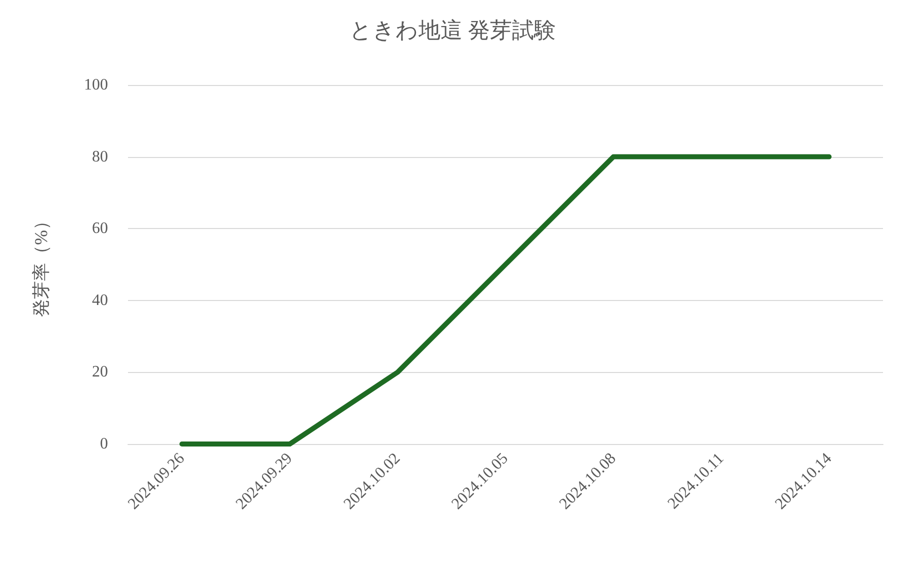 Image resolution: width=905 pixels, height=566 pixels. I want to click on y-tick-label: 100, so click(96, 85).